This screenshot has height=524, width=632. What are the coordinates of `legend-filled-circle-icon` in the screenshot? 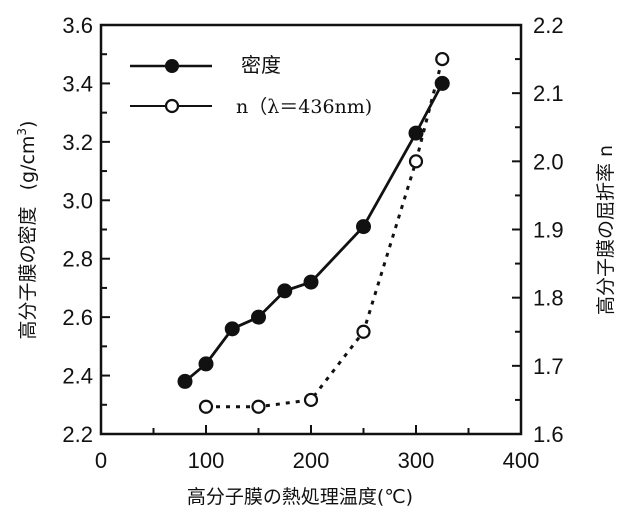 It's located at (172, 66).